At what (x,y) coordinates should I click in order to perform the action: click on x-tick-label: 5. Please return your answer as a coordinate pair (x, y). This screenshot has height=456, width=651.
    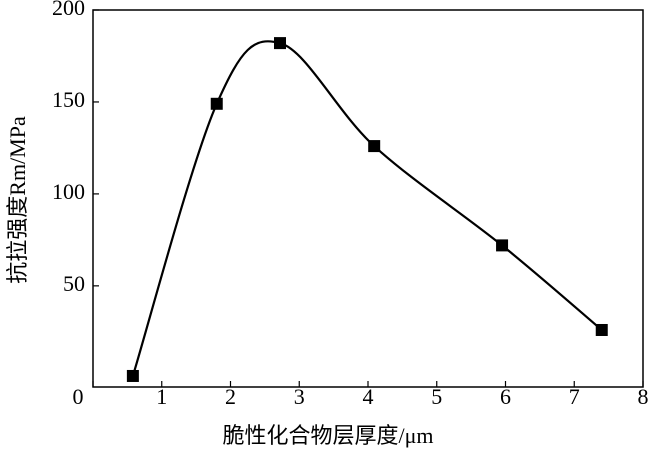
    Looking at the image, I should click on (436, 396).